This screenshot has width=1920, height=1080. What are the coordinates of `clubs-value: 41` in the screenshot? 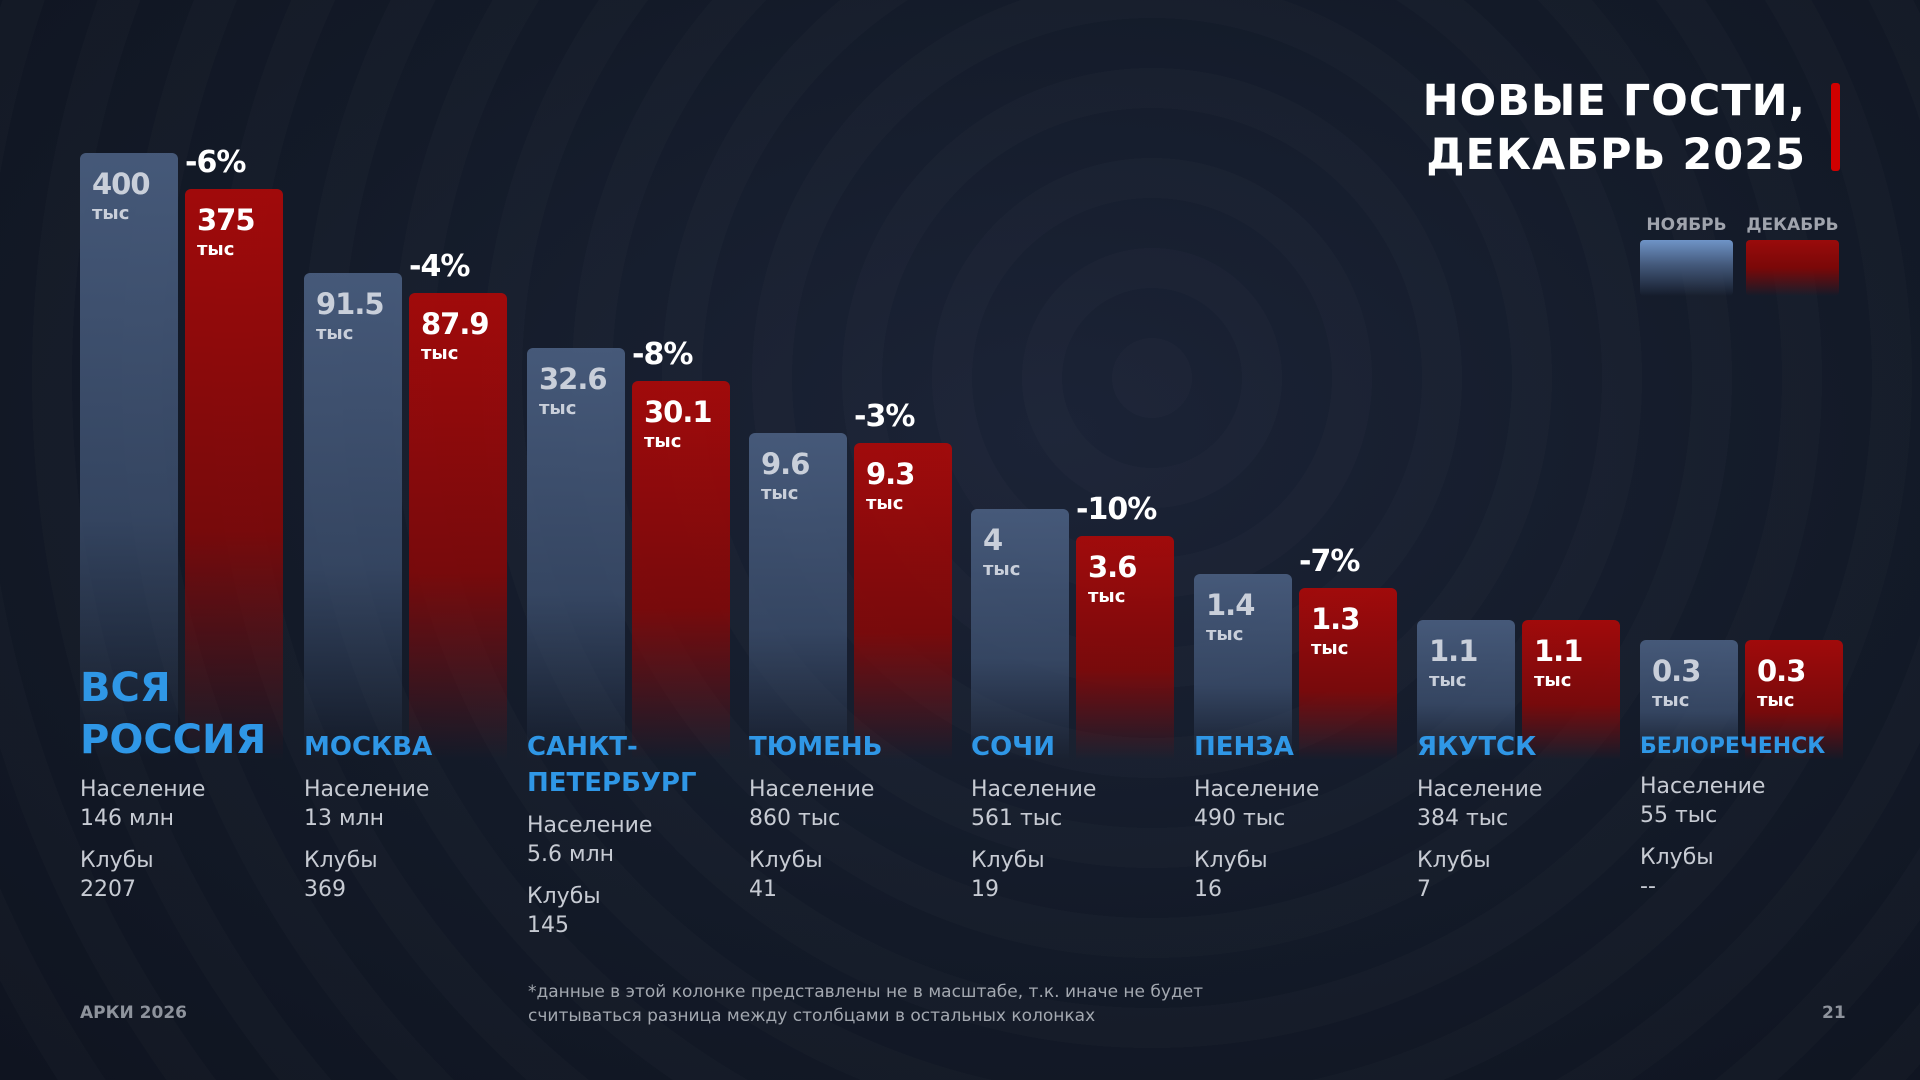 It's located at (763, 889).